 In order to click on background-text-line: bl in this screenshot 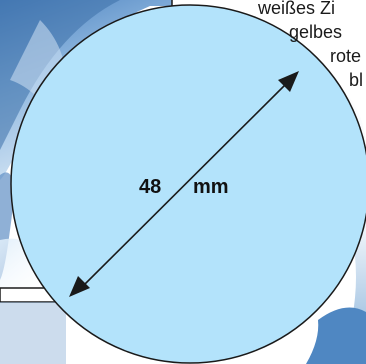, I will do `click(356, 80)`.